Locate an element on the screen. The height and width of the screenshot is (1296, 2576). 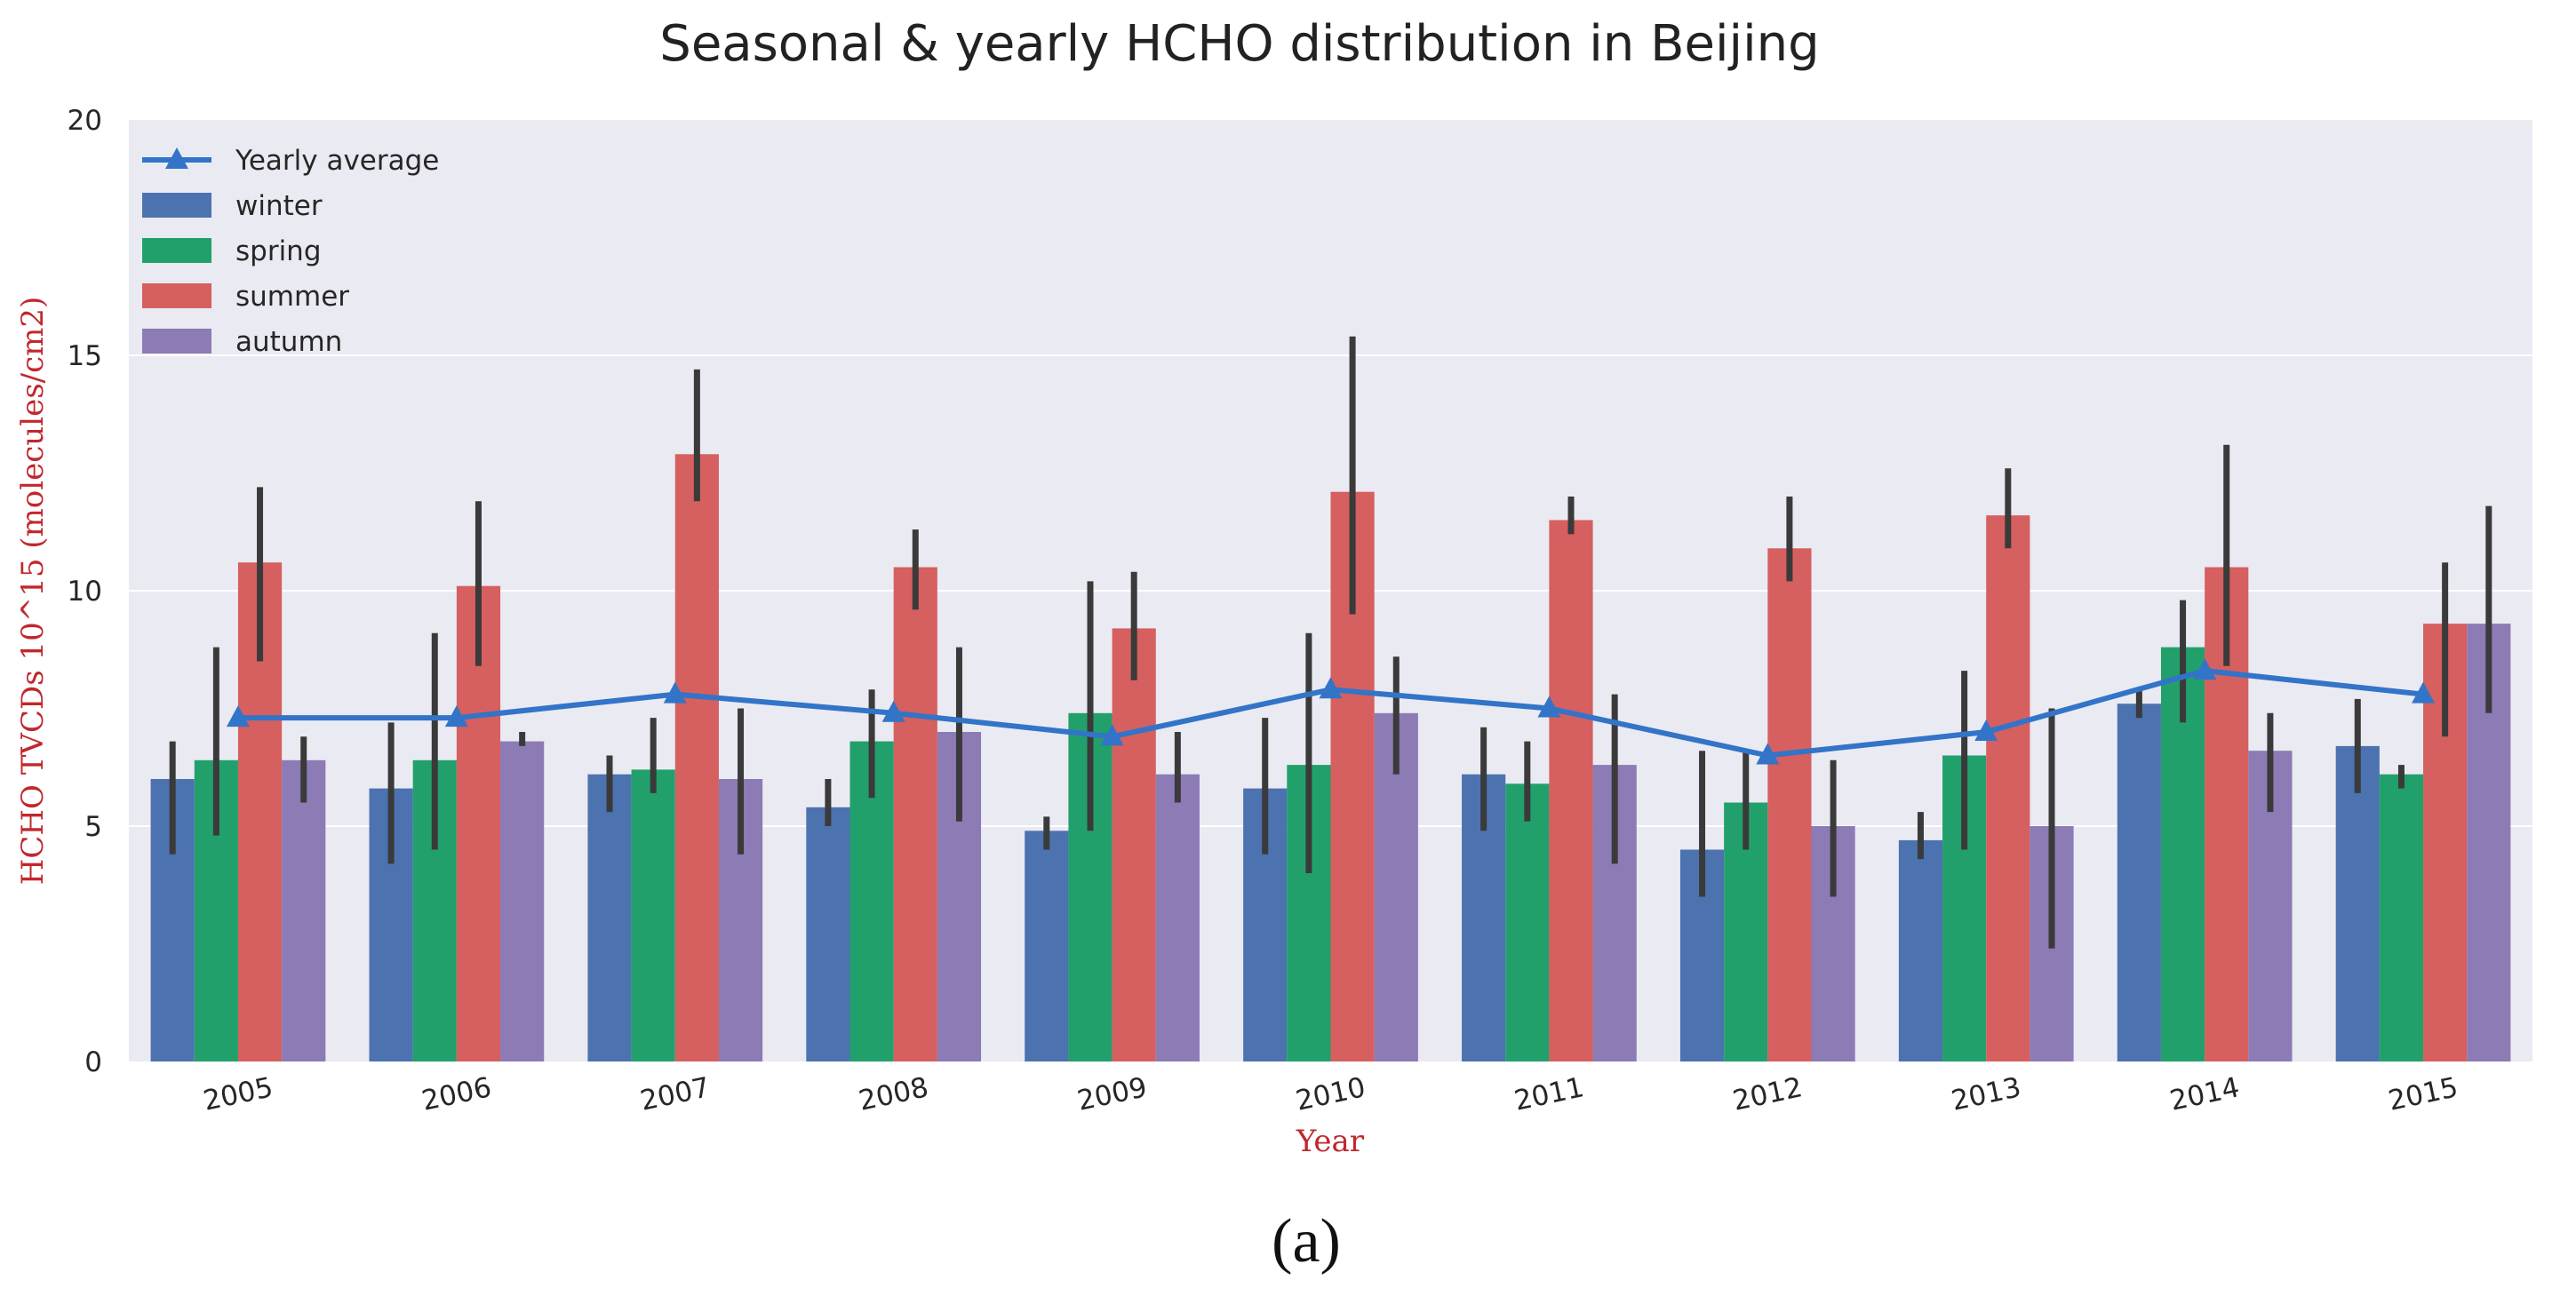
y-axis-ticks: 0 5 10 15 20 is located at coordinates (85, 591).